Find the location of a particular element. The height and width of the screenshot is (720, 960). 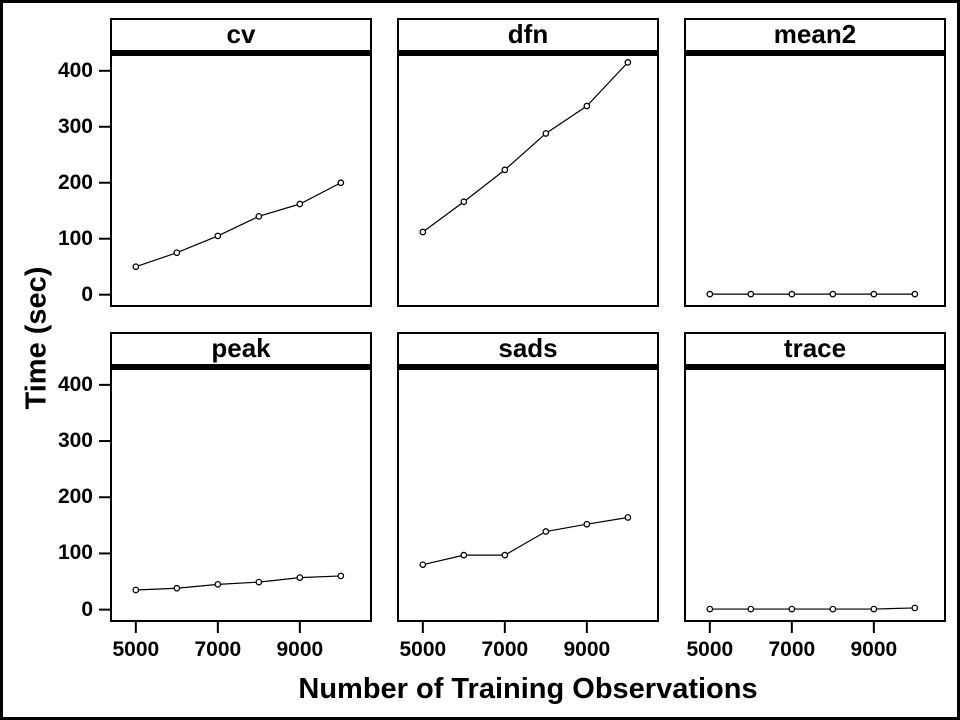

panel-mean2: mean2 is located at coordinates (815, 162).